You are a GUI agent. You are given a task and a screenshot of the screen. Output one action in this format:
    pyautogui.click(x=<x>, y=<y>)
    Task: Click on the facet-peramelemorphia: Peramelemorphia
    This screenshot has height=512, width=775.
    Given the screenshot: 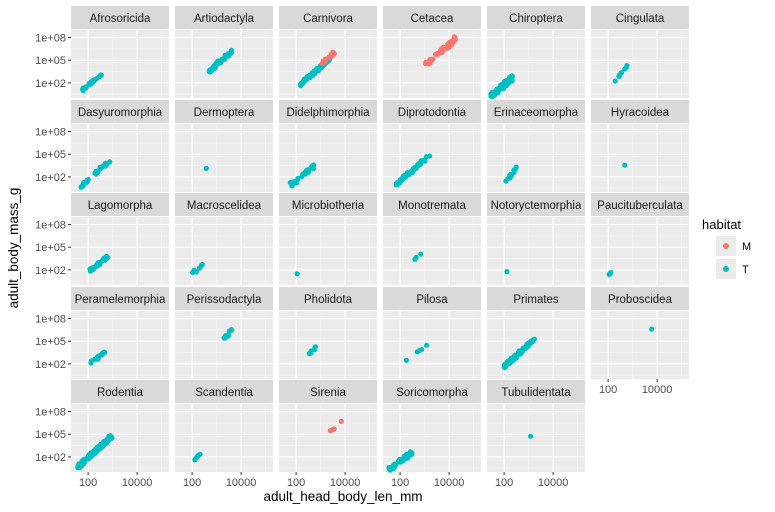 What is the action you would take?
    pyautogui.click(x=120, y=333)
    